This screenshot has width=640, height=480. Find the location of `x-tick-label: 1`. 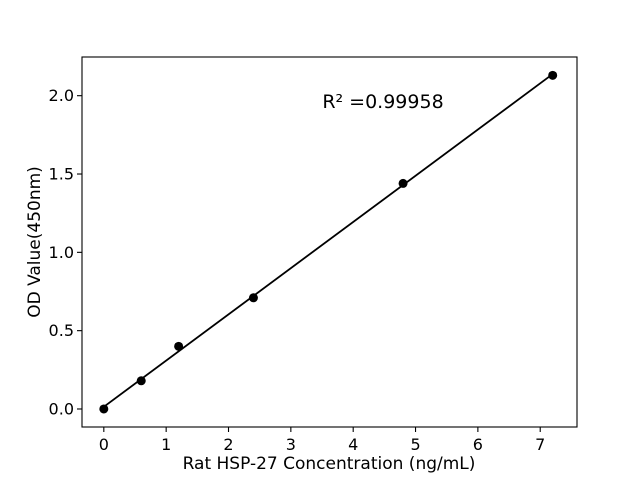

x-tick-label: 1 is located at coordinates (166, 444).